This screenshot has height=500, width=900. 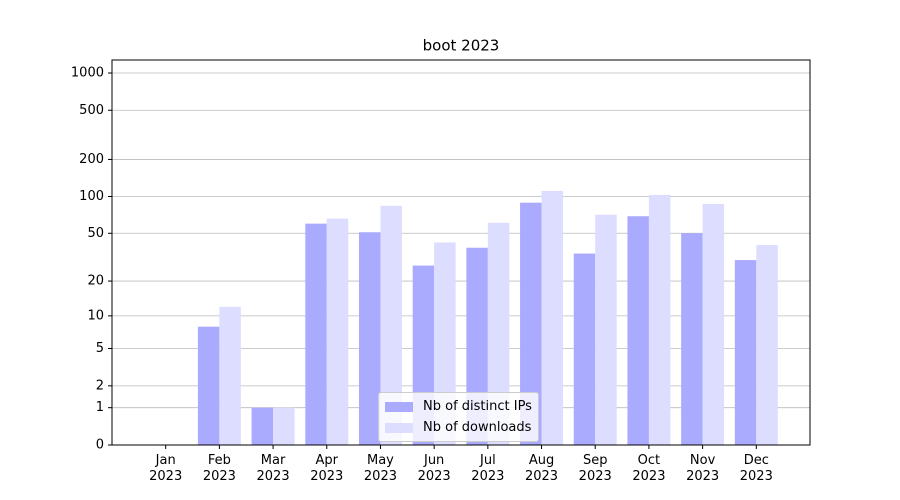 I want to click on y-tick-label: 500, so click(x=91, y=110).